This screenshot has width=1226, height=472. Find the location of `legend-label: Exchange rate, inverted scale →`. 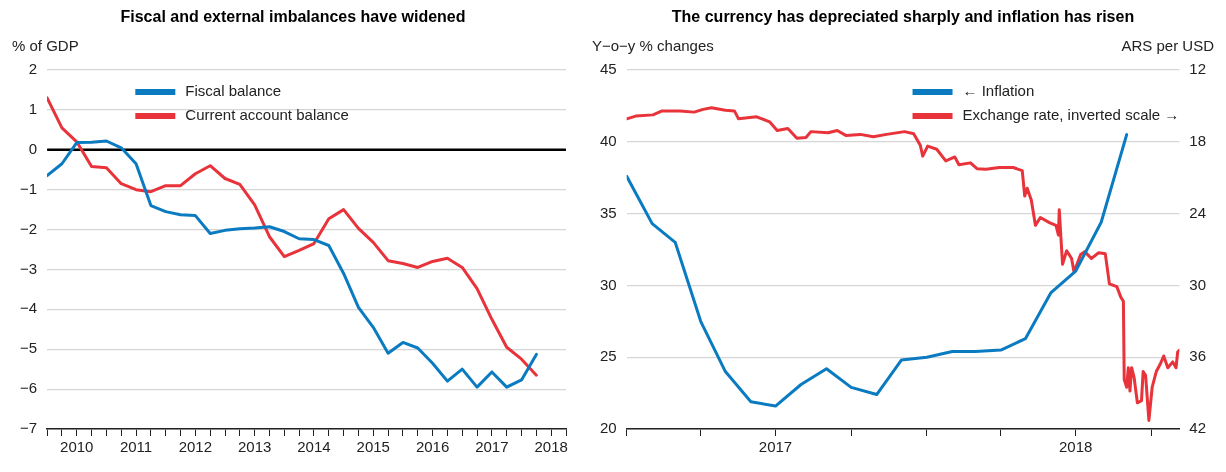

legend-label: Exchange rate, inverted scale → is located at coordinates (1071, 115).